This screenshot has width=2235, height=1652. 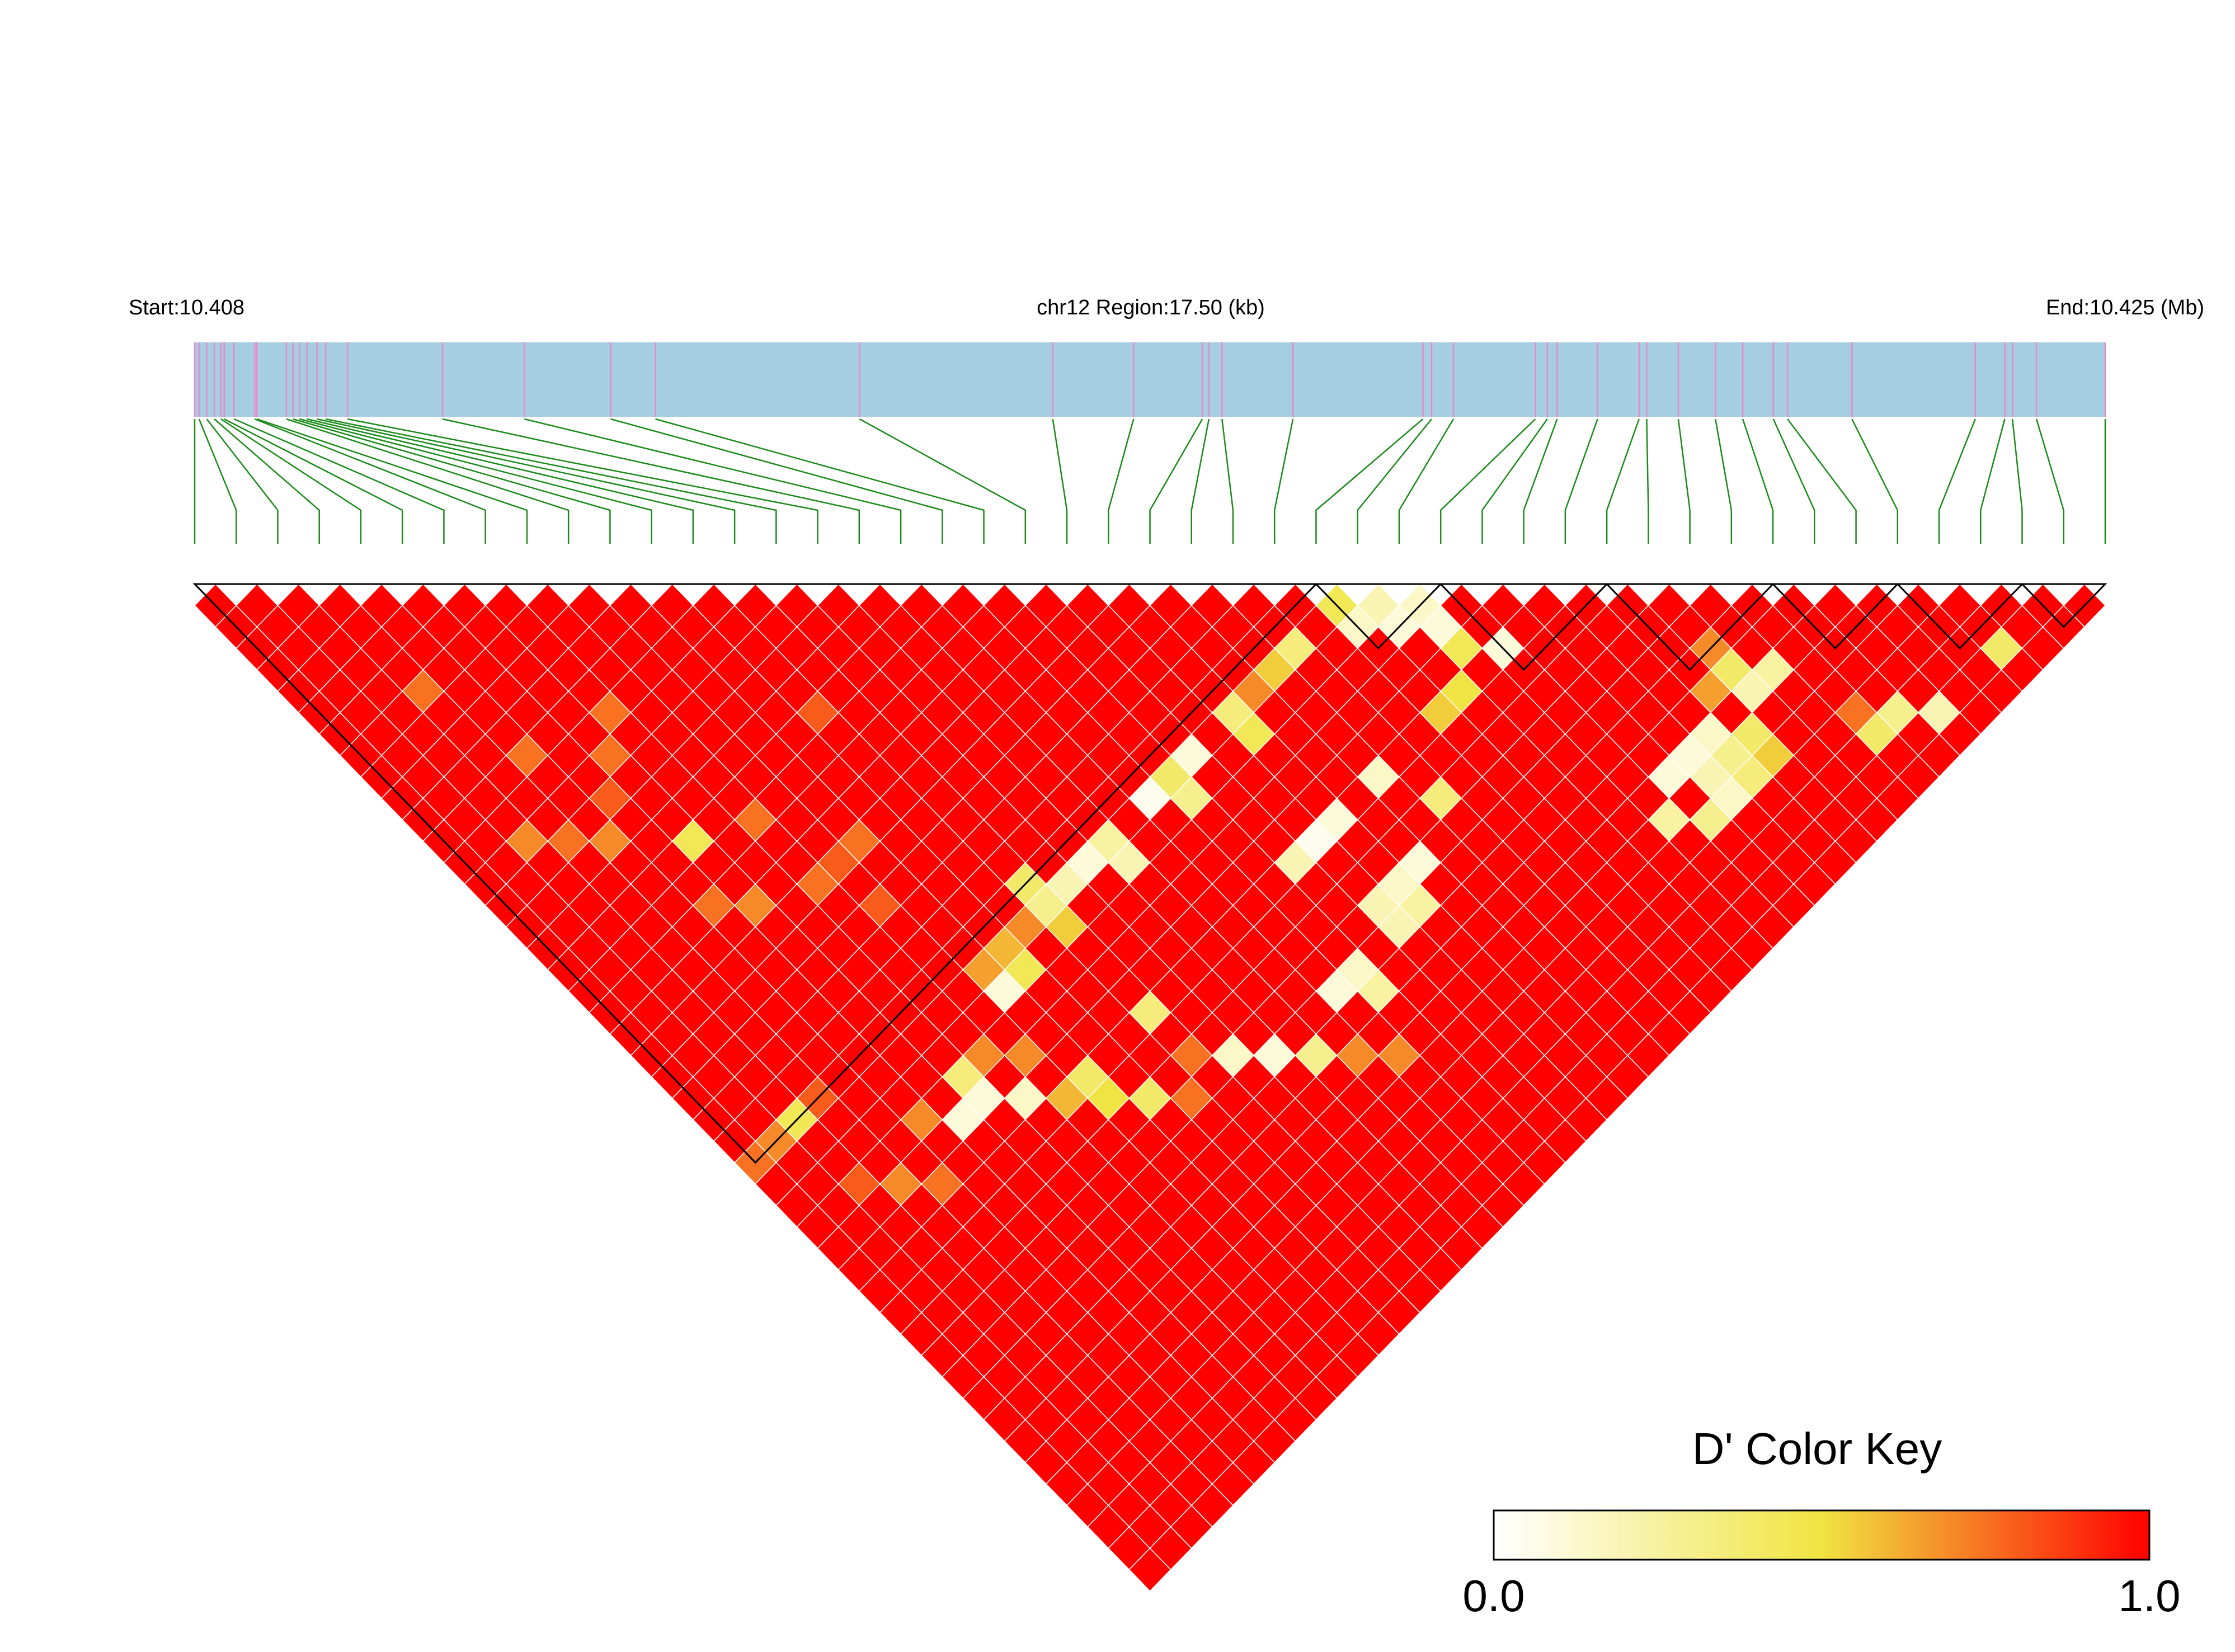 What do you see at coordinates (1817, 1449) in the screenshot?
I see `color-key-title: D' Color Key` at bounding box center [1817, 1449].